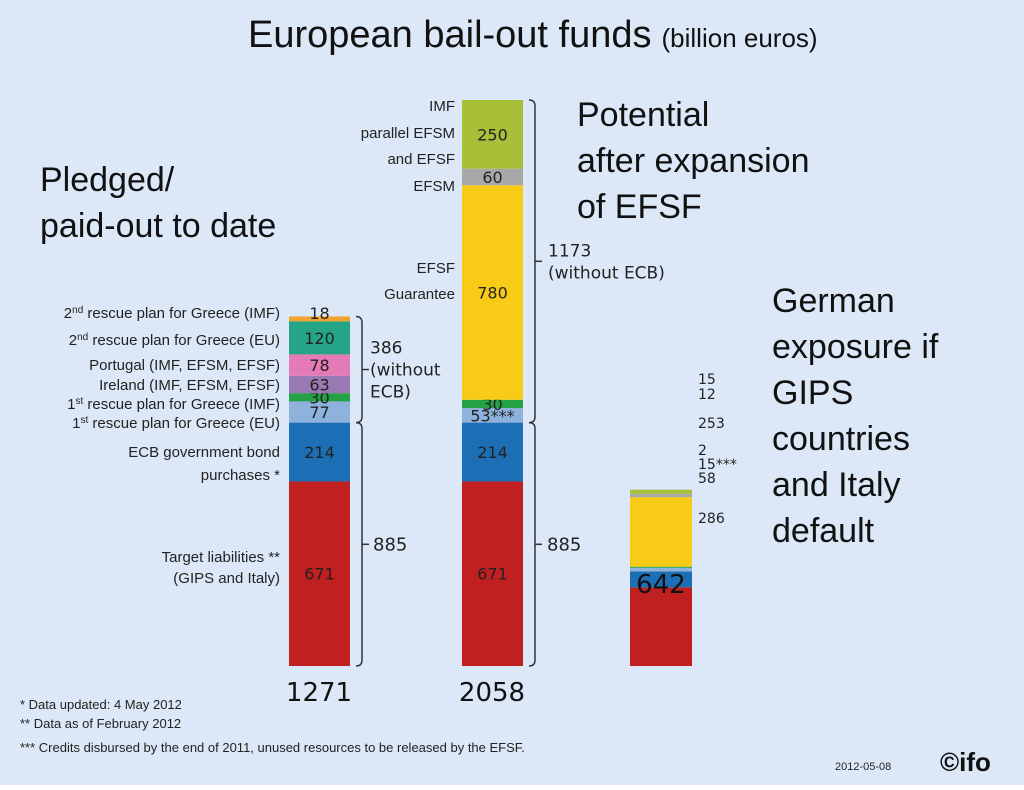 The height and width of the screenshot is (790, 1024). I want to click on chart-title-main: European bail-out funds, so click(450, 35).